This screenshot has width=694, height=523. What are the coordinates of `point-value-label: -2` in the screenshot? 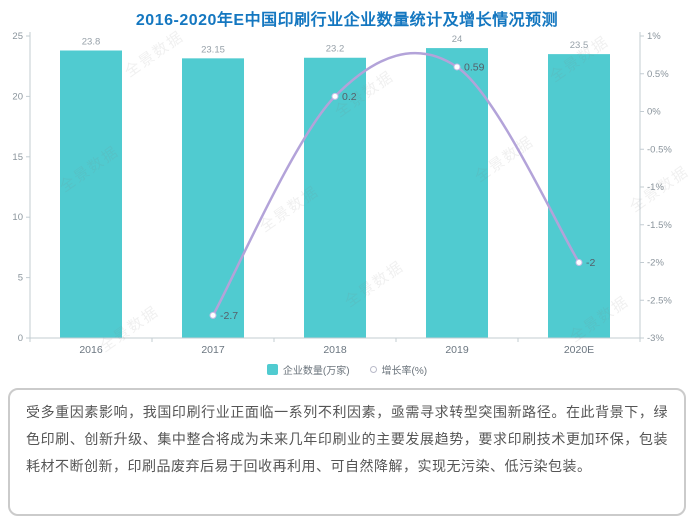 It's located at (590, 263).